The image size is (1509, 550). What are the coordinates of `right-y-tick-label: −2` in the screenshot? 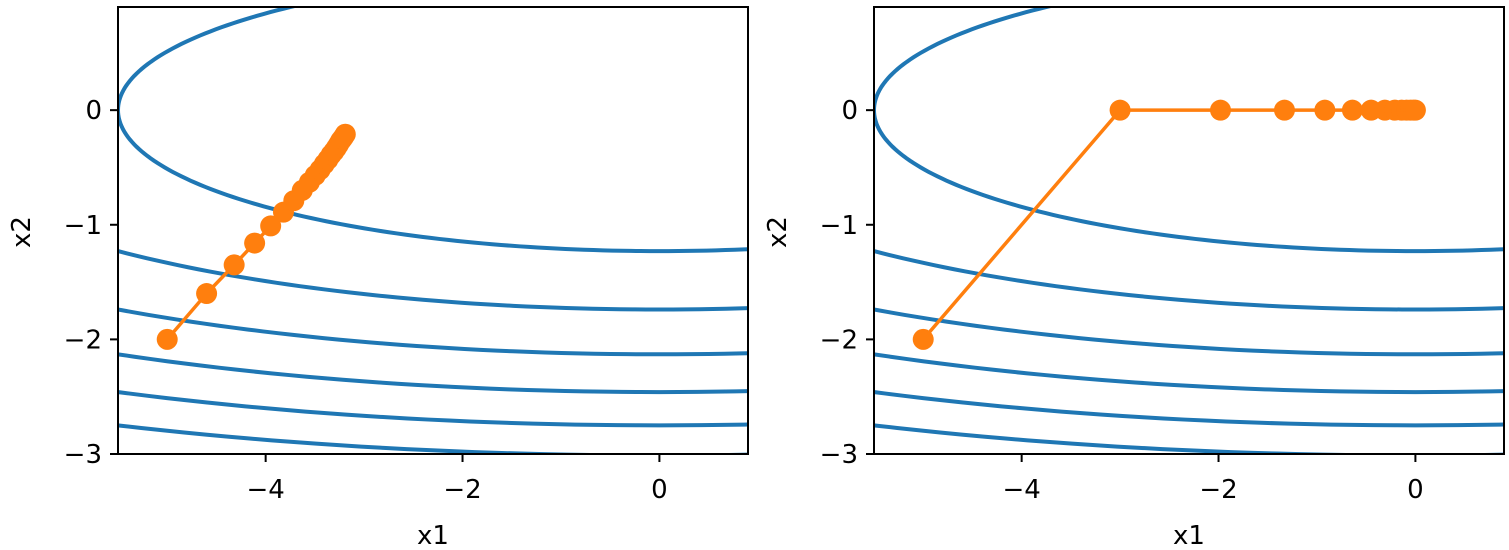 It's located at (839, 340).